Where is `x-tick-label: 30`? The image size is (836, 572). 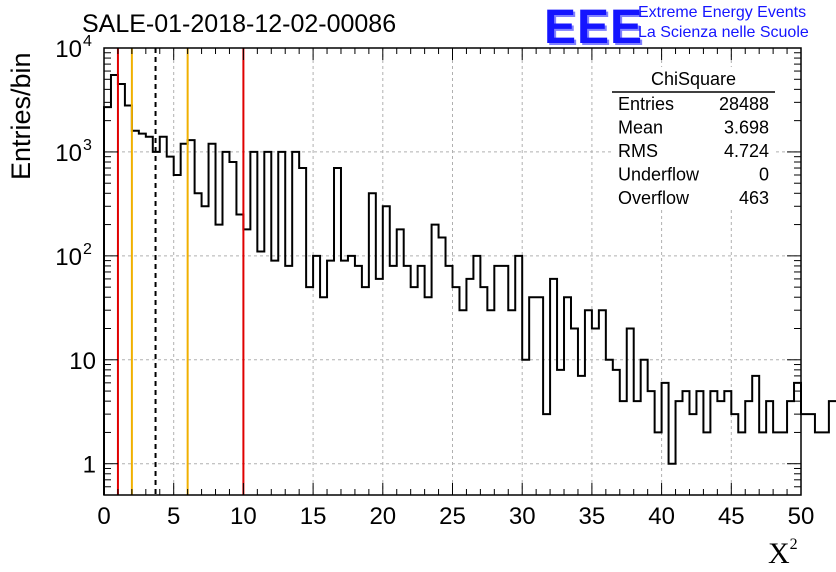 x-tick-label: 30 is located at coordinates (522, 516).